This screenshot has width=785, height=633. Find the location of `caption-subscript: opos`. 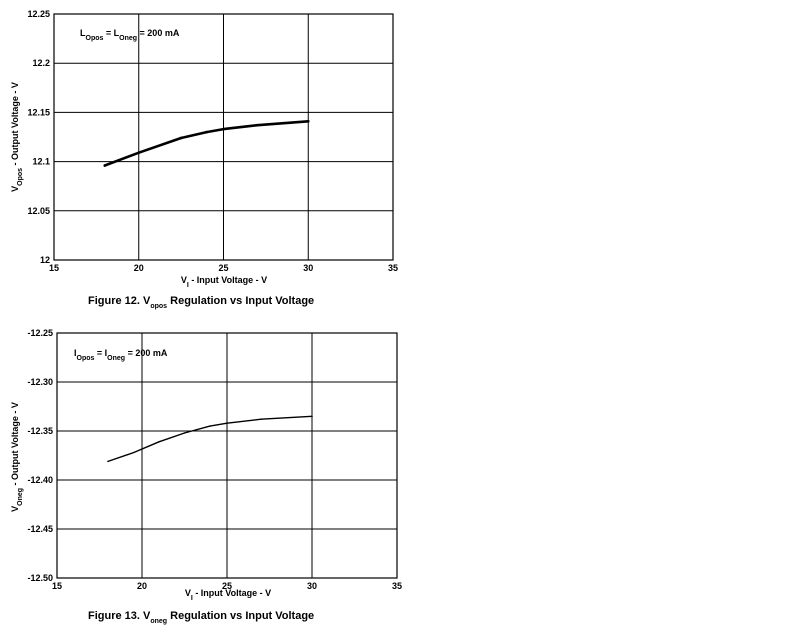

caption-subscript: opos is located at coordinates (158, 306).